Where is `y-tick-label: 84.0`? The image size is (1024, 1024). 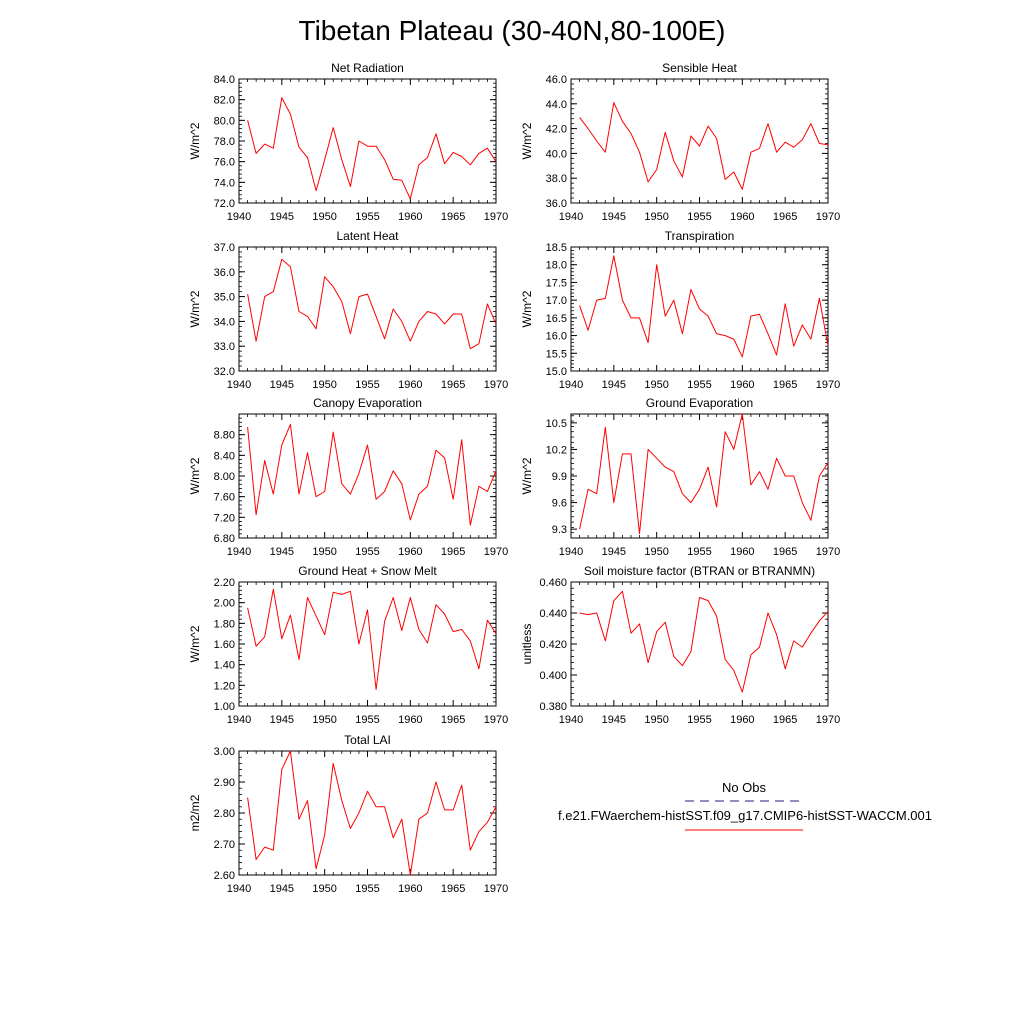
y-tick-label: 84.0 is located at coordinates (224, 80).